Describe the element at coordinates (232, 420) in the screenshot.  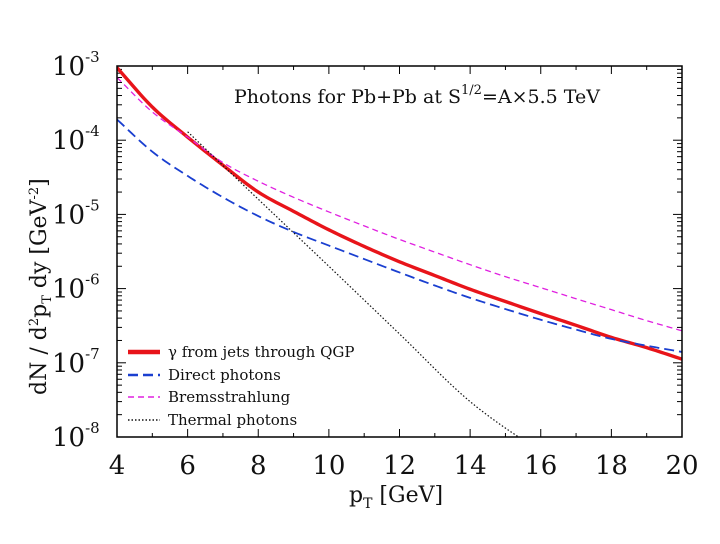
I see `legend-label-thermal: Thermal photons` at that location.